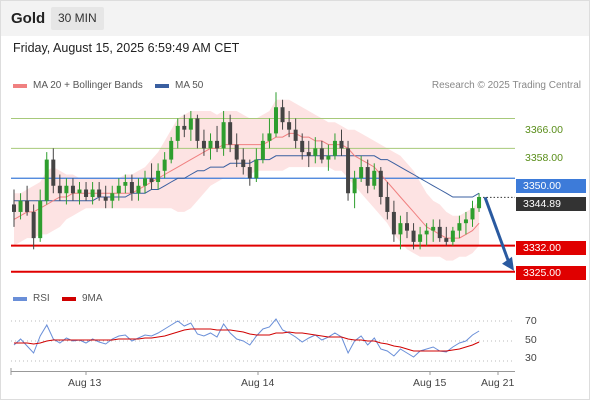 The height and width of the screenshot is (400, 590). I want to click on x-tick-aug13: Aug 13, so click(85, 383).